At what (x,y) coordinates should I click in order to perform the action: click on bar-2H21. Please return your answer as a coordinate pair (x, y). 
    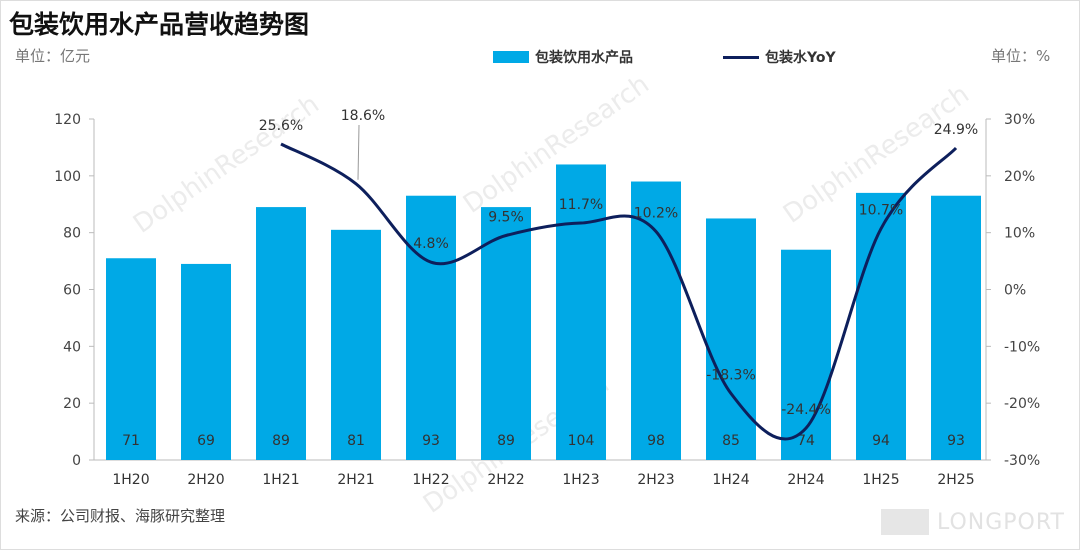
    Looking at the image, I should click on (356, 344).